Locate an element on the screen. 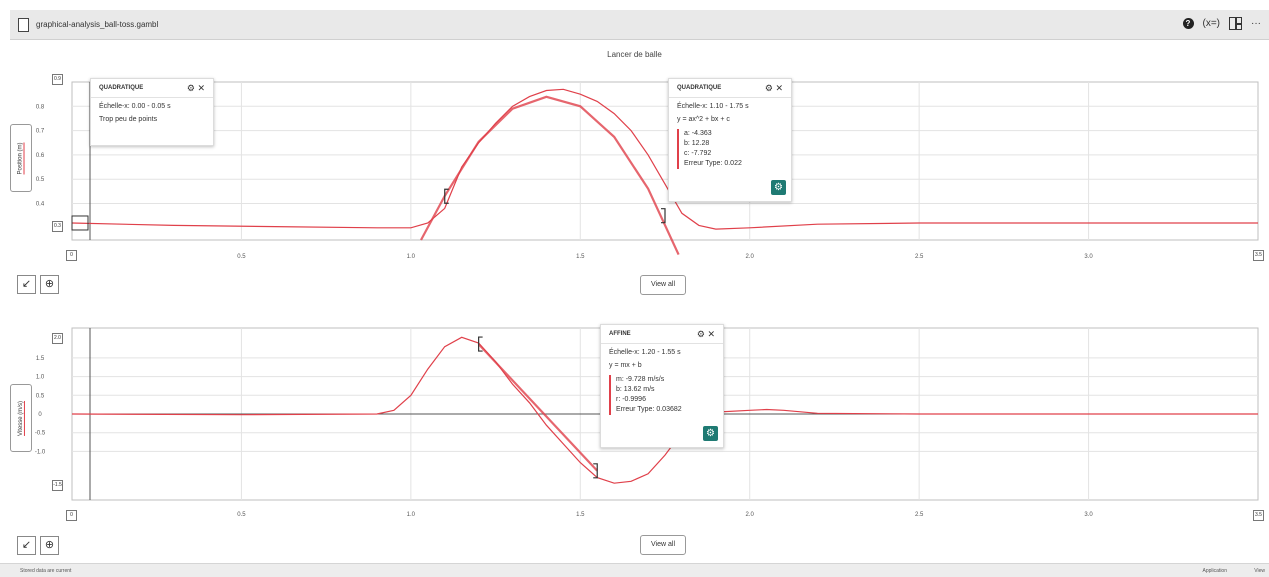  fit-equation: y = ax^2 + bx + c is located at coordinates (703, 119).